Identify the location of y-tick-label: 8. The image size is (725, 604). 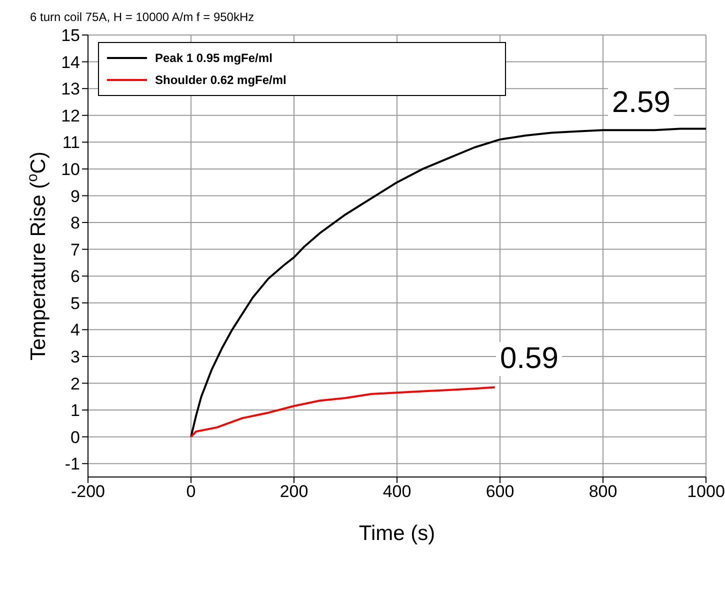
(75, 223).